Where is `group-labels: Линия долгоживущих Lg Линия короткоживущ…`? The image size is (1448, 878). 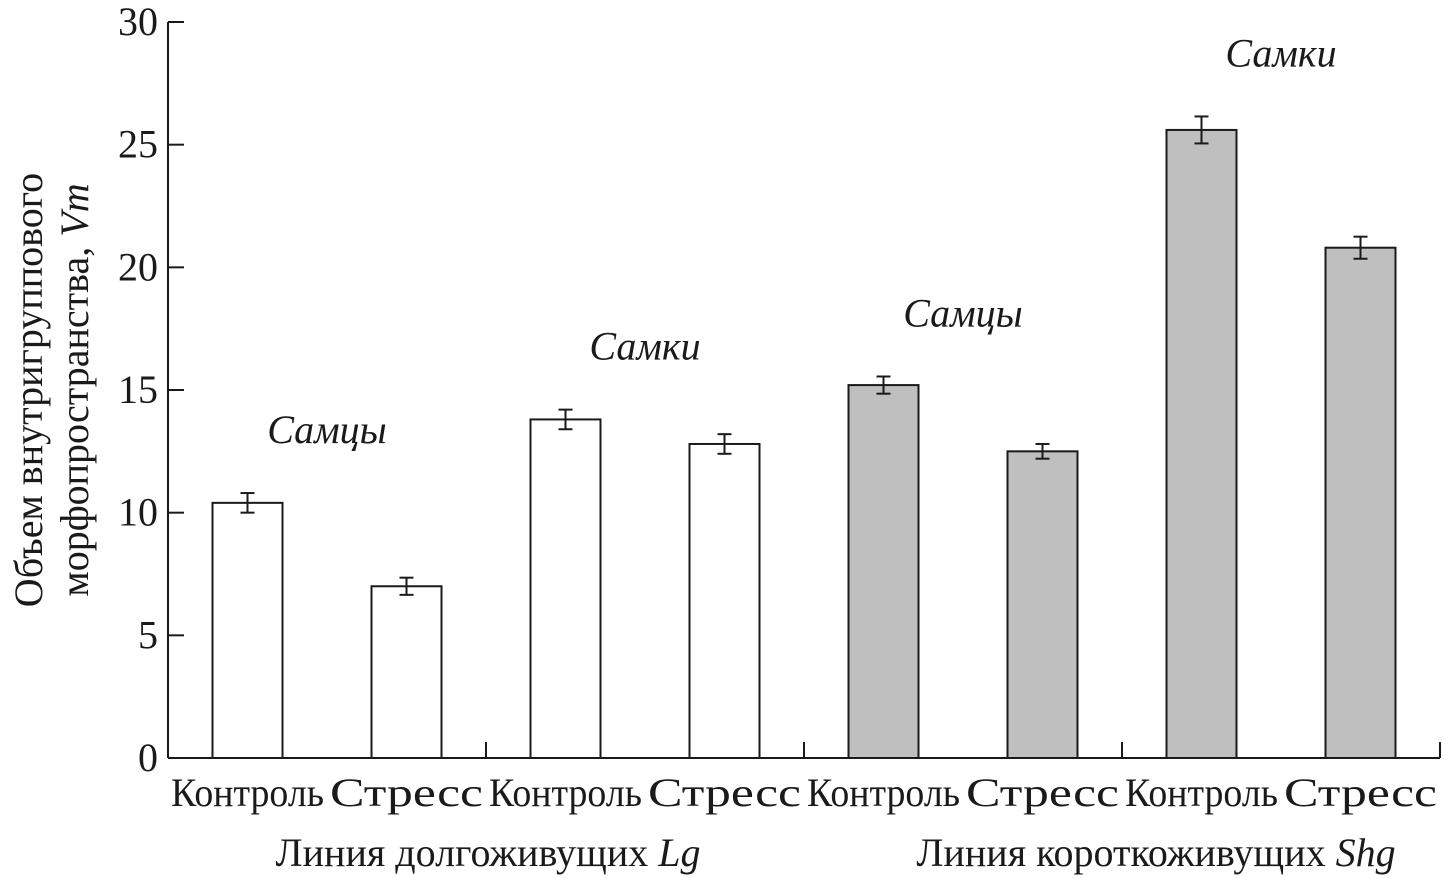
group-labels: Линия долгоживущих Lg Линия короткоживущ… is located at coordinates (836, 852).